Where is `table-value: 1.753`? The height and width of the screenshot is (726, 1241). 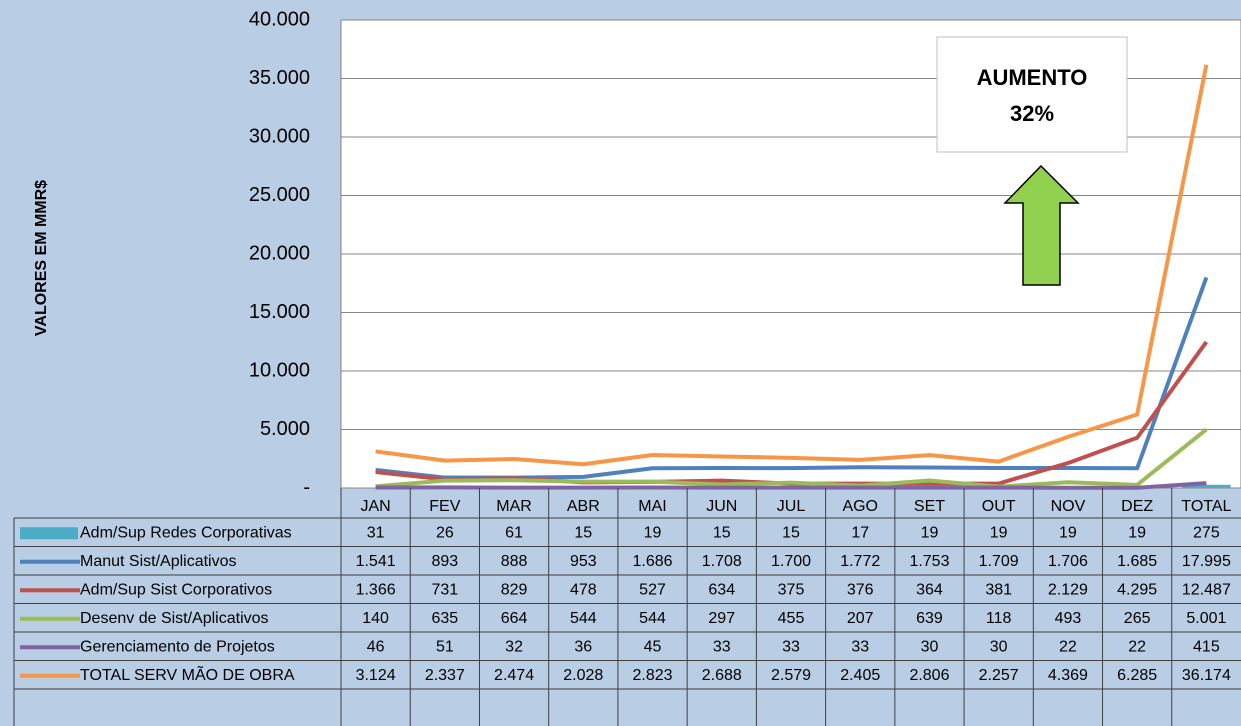 table-value: 1.753 is located at coordinates (929, 561).